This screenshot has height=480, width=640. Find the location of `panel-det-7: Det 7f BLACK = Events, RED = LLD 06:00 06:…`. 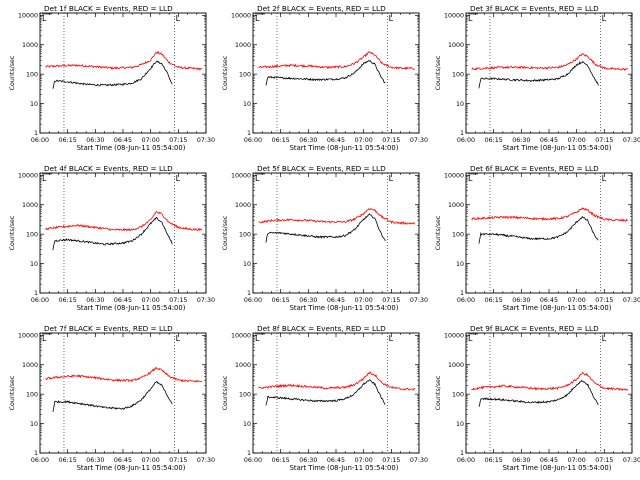

panel-det-7: Det 7f BLACK = Events, RED = LLD 06:00 06:… is located at coordinates (112, 398).